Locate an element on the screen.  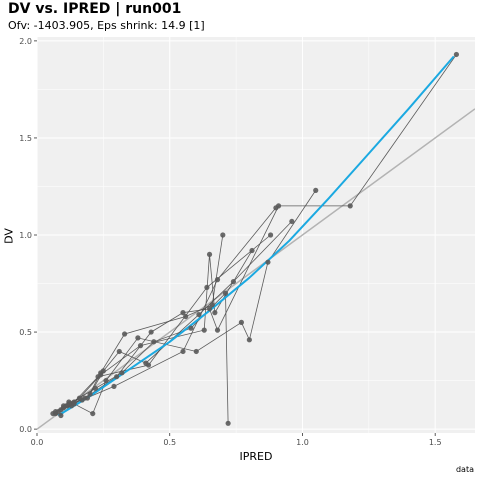
y-tick-label: 0.0 is located at coordinates (25, 429).